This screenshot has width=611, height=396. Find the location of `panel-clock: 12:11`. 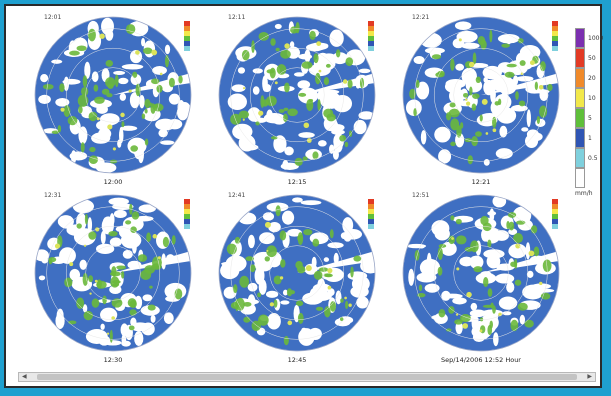

panel-clock: 12:11 is located at coordinates (237, 17).